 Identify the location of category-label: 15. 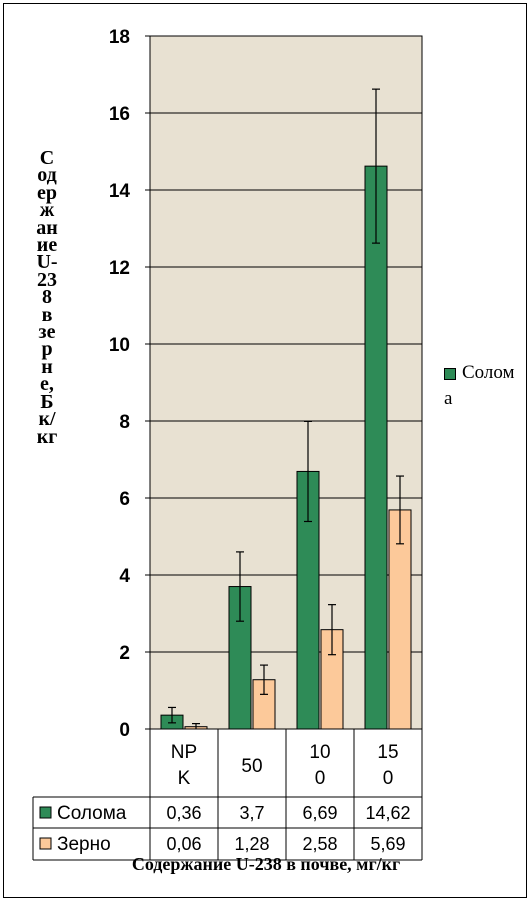
(387, 752).